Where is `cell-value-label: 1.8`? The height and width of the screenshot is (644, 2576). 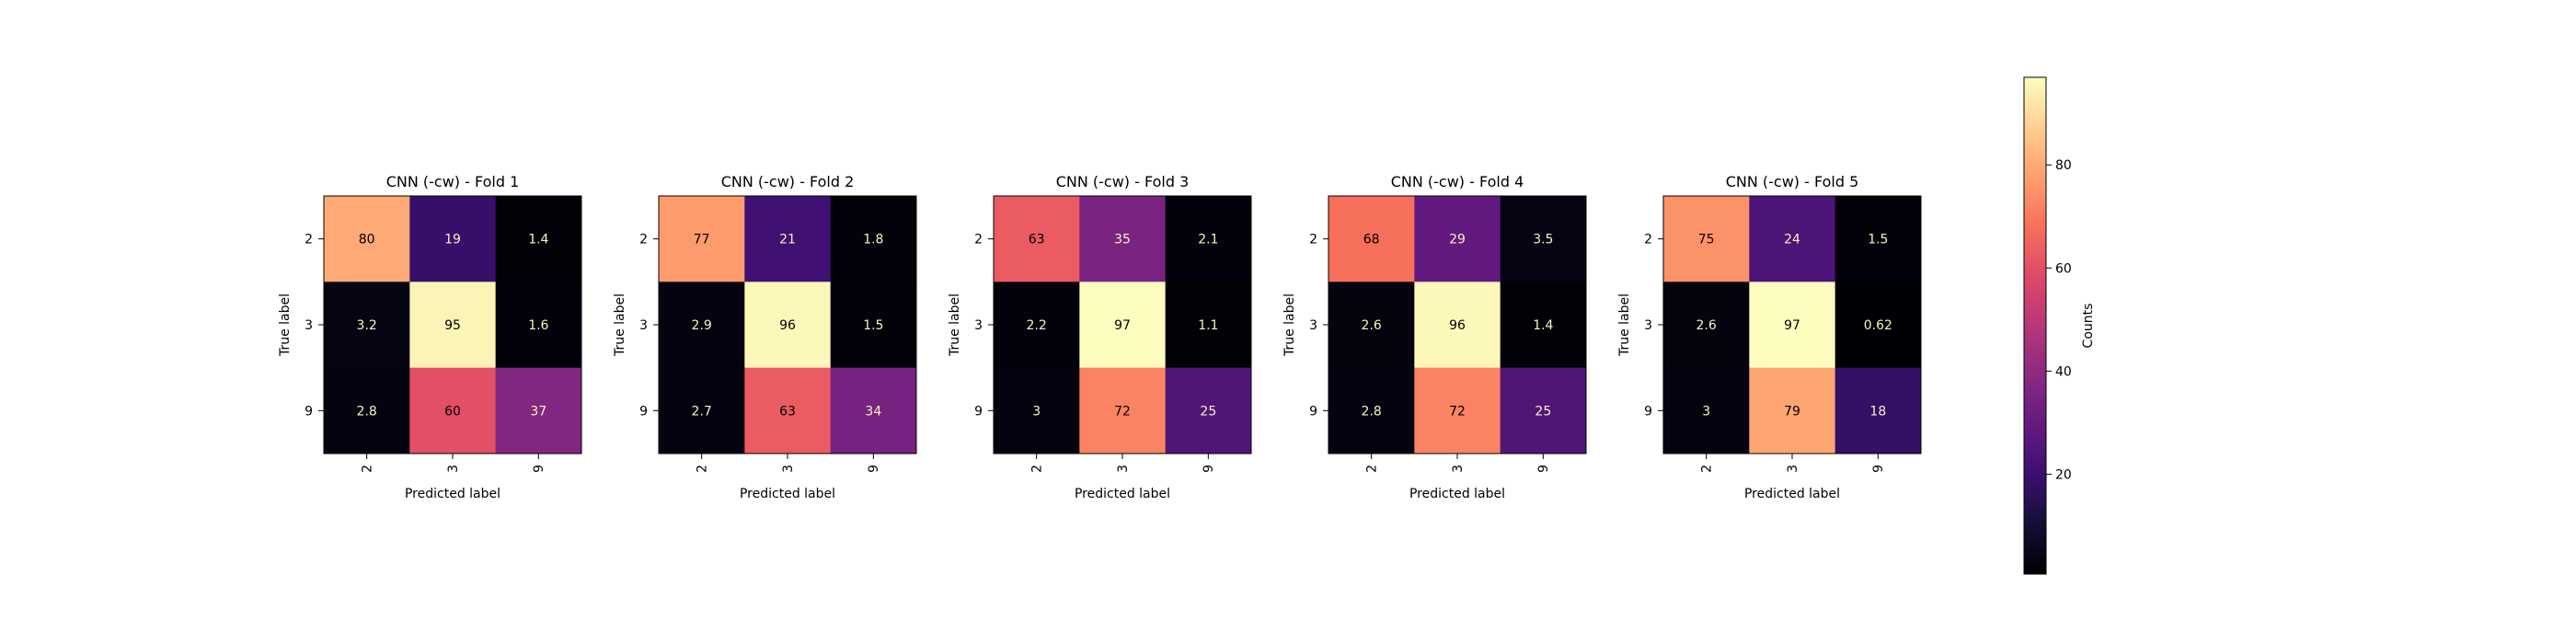 cell-value-label: 1.8 is located at coordinates (873, 240).